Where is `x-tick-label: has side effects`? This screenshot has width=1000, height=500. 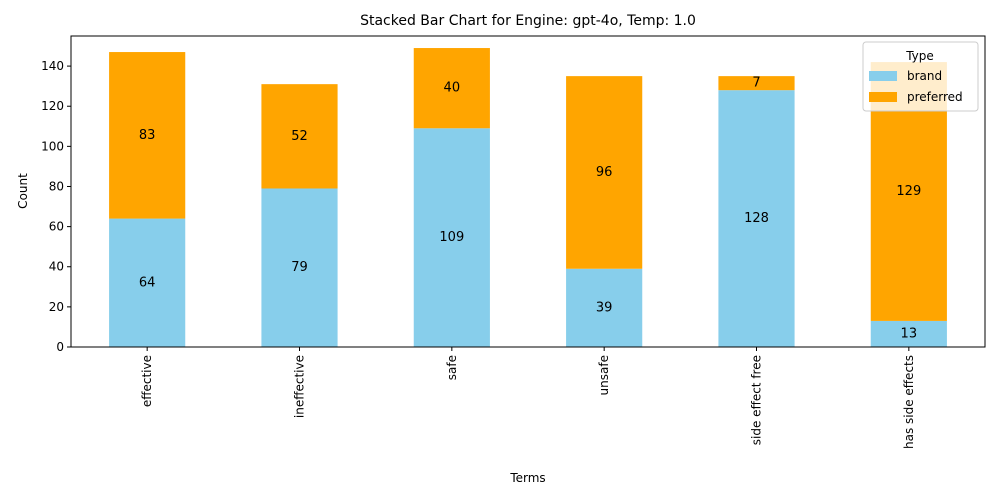 x-tick-label: has side effects is located at coordinates (909, 402).